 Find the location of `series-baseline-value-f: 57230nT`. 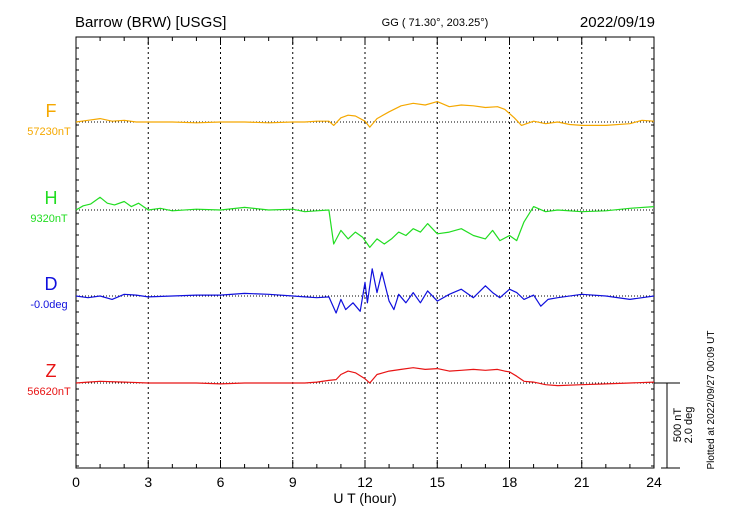

series-baseline-value-f: 57230nT is located at coordinates (49, 132).